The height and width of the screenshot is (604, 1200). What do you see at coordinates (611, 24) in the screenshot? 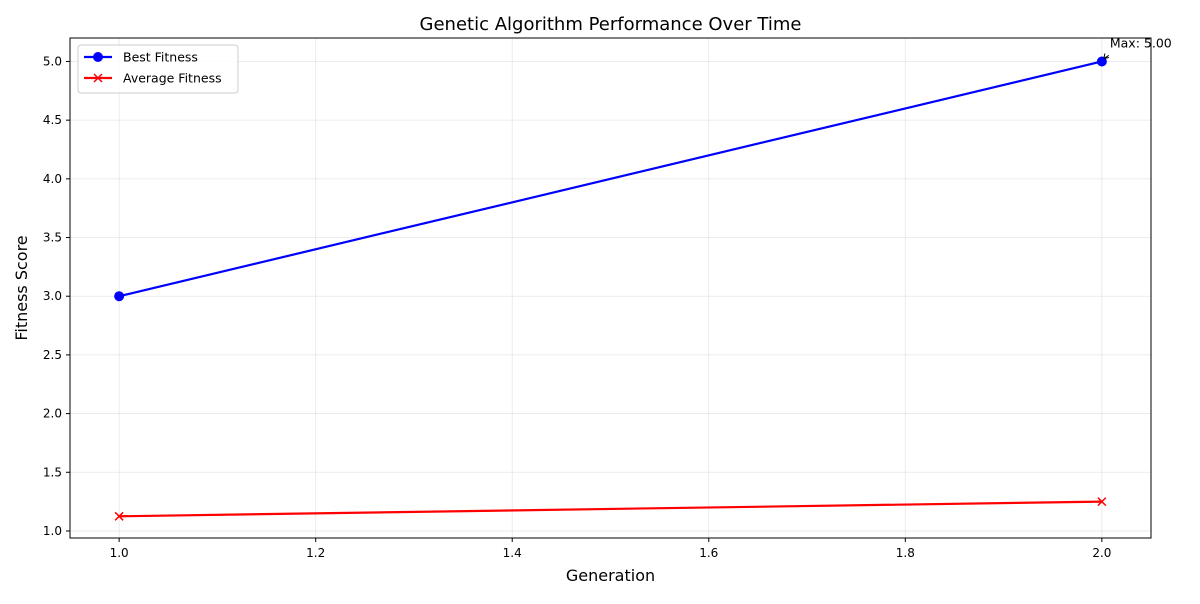
I see `chart-title: Genetic Algorithm Performance Over Time` at bounding box center [611, 24].